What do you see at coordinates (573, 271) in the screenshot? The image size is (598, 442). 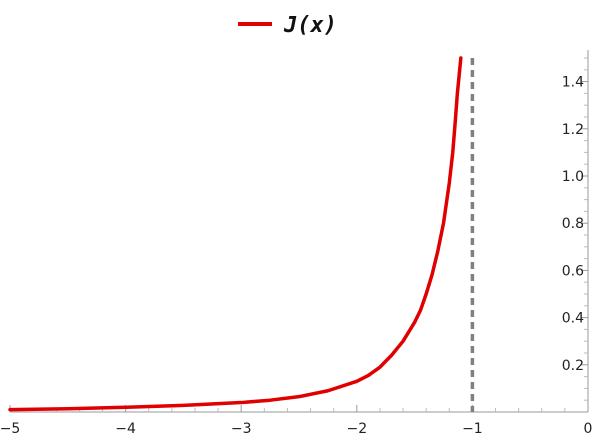 I see `y-tick-label: 0.6` at bounding box center [573, 271].